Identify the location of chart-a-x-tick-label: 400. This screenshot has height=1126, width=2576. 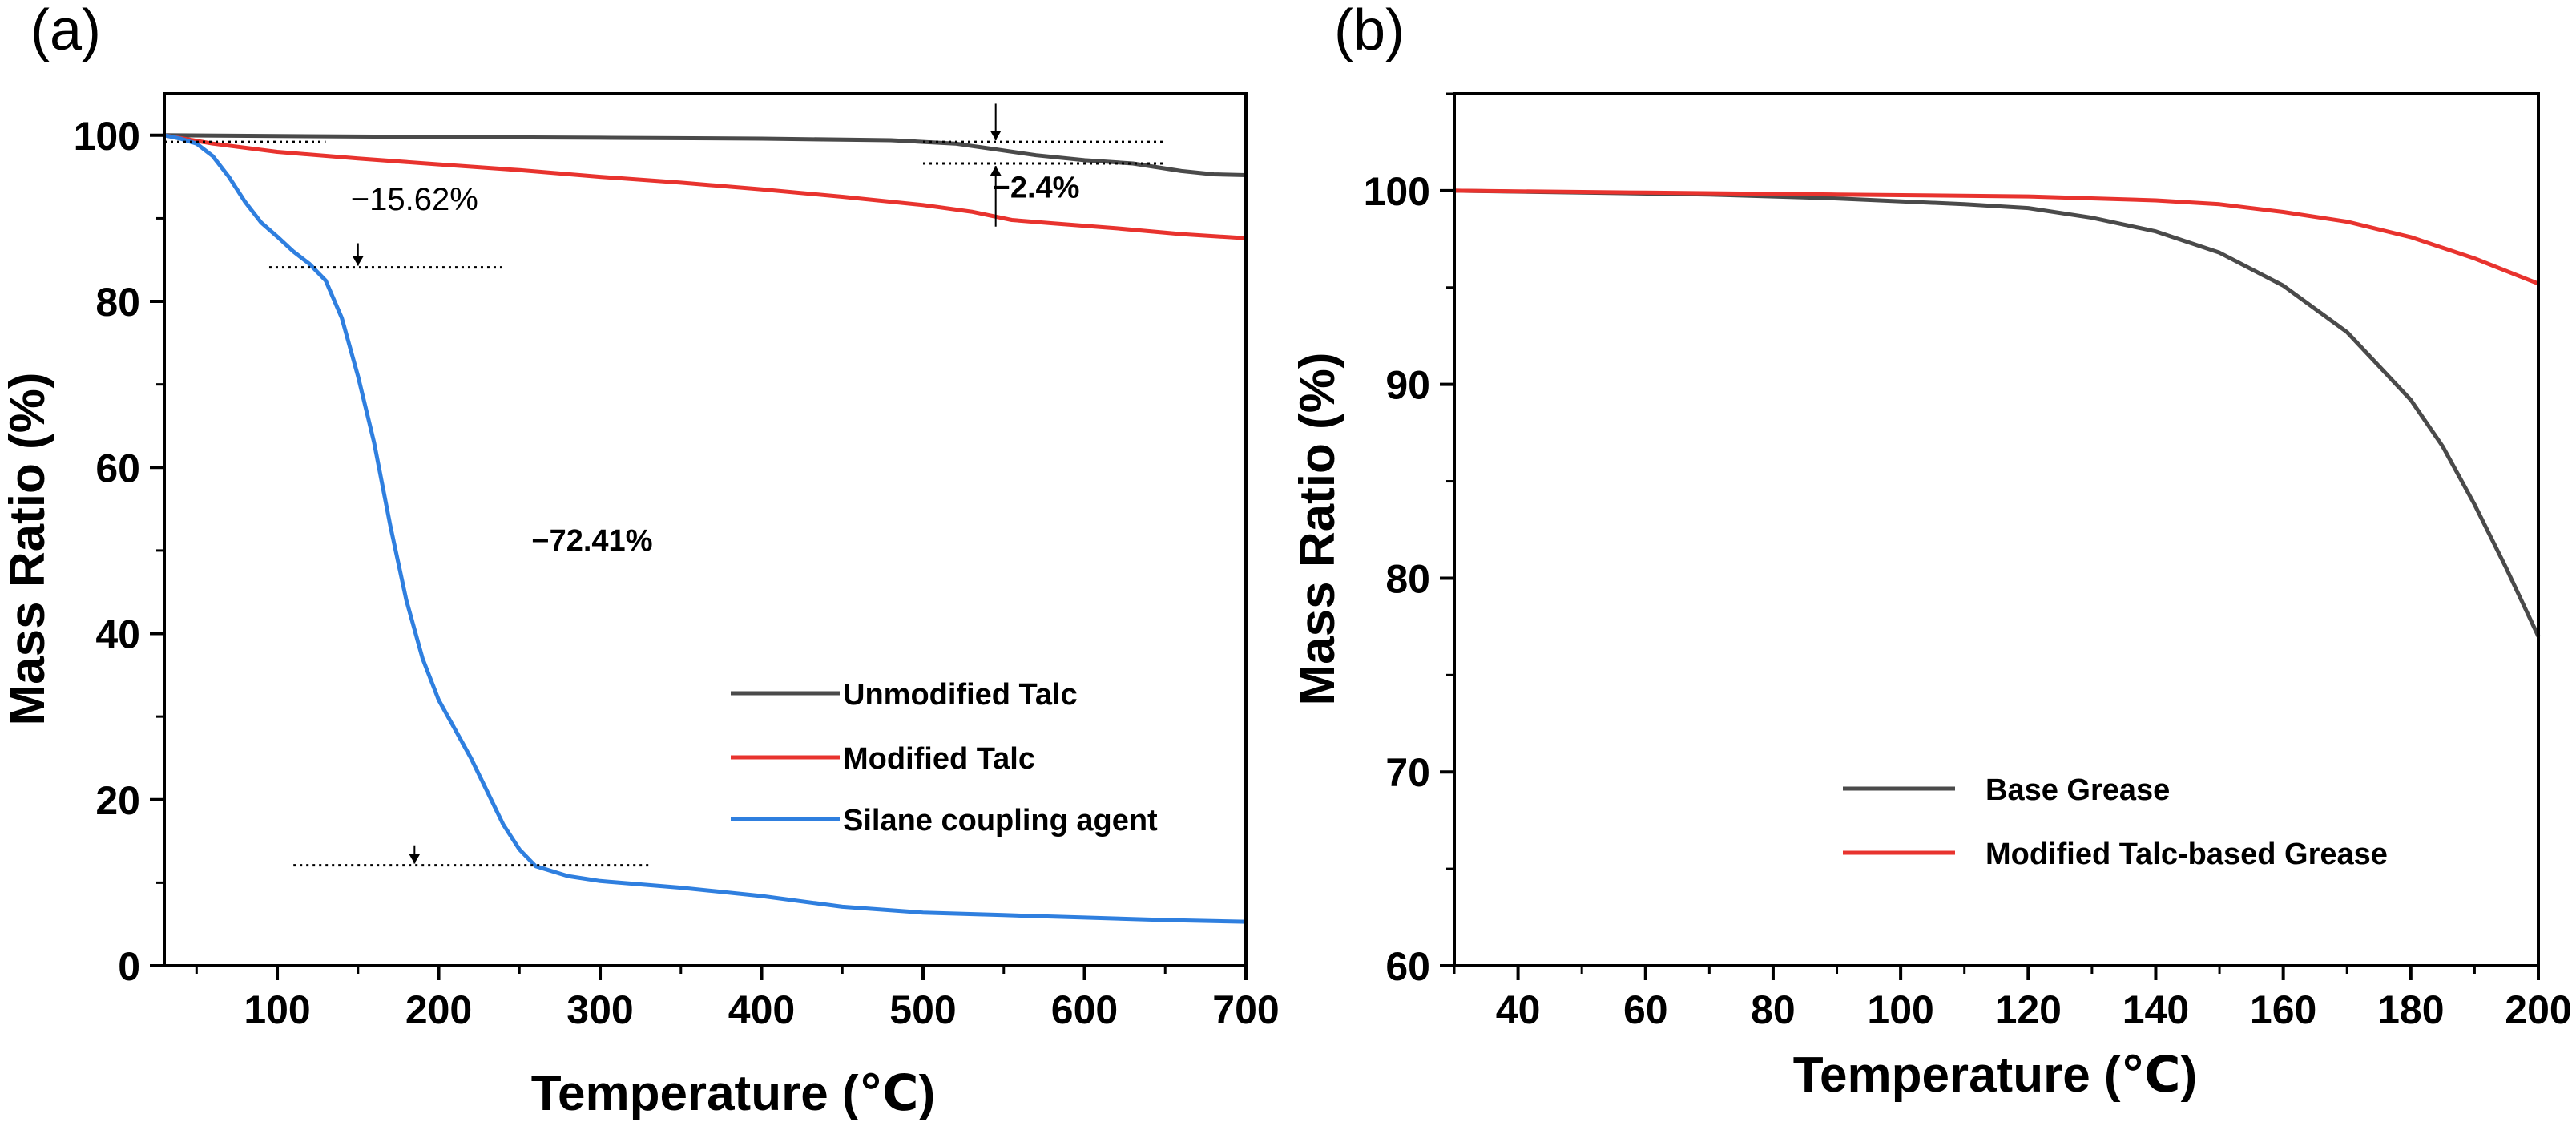
(761, 1009).